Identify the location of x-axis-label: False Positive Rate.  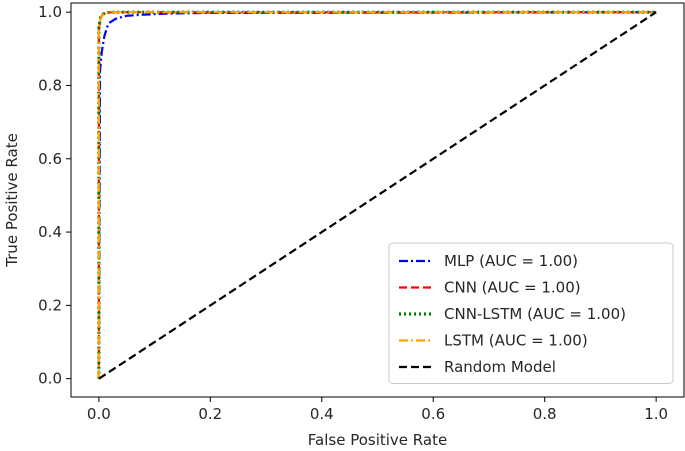
(377, 440).